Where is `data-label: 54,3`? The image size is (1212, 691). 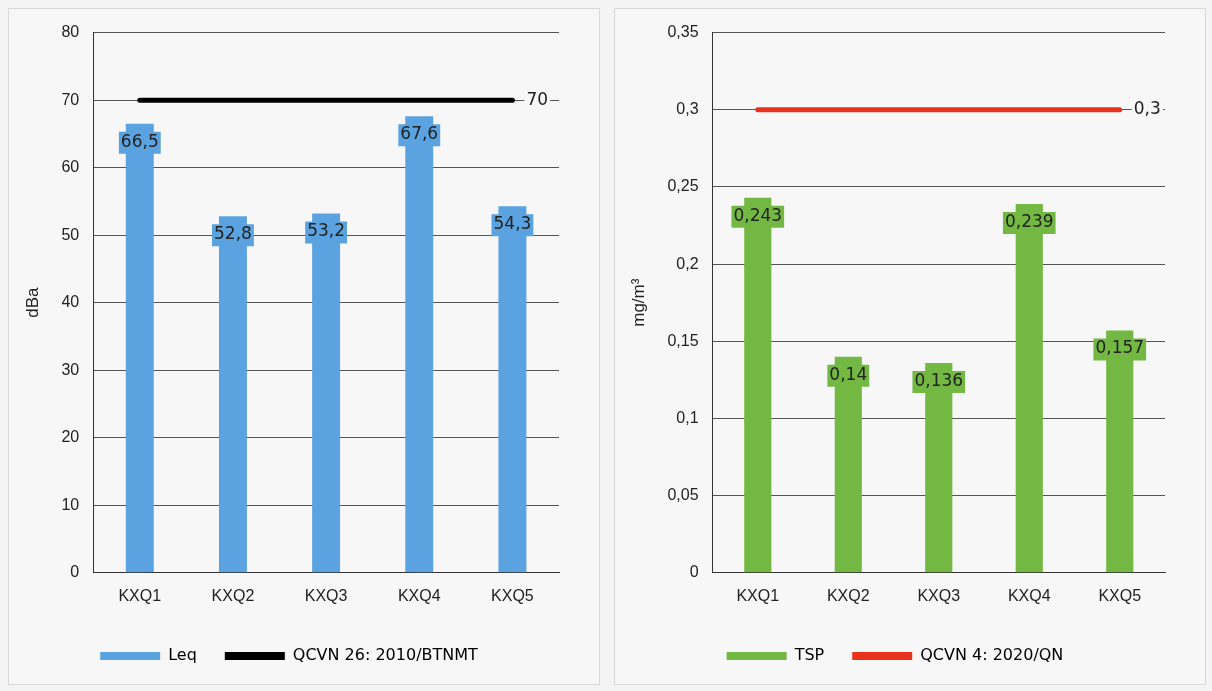 data-label: 54,3 is located at coordinates (512, 223).